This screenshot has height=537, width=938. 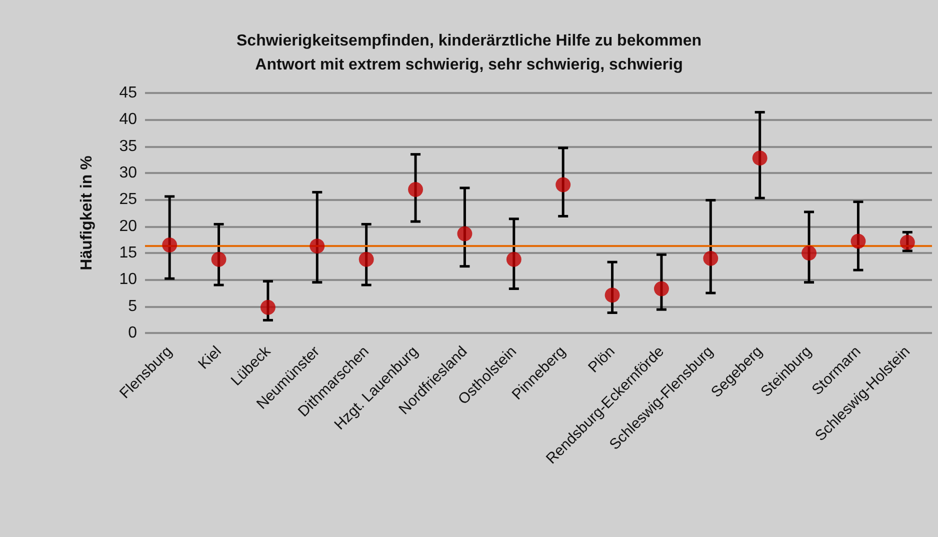 What do you see at coordinates (128, 199) in the screenshot?
I see `y-tick-label: 25` at bounding box center [128, 199].